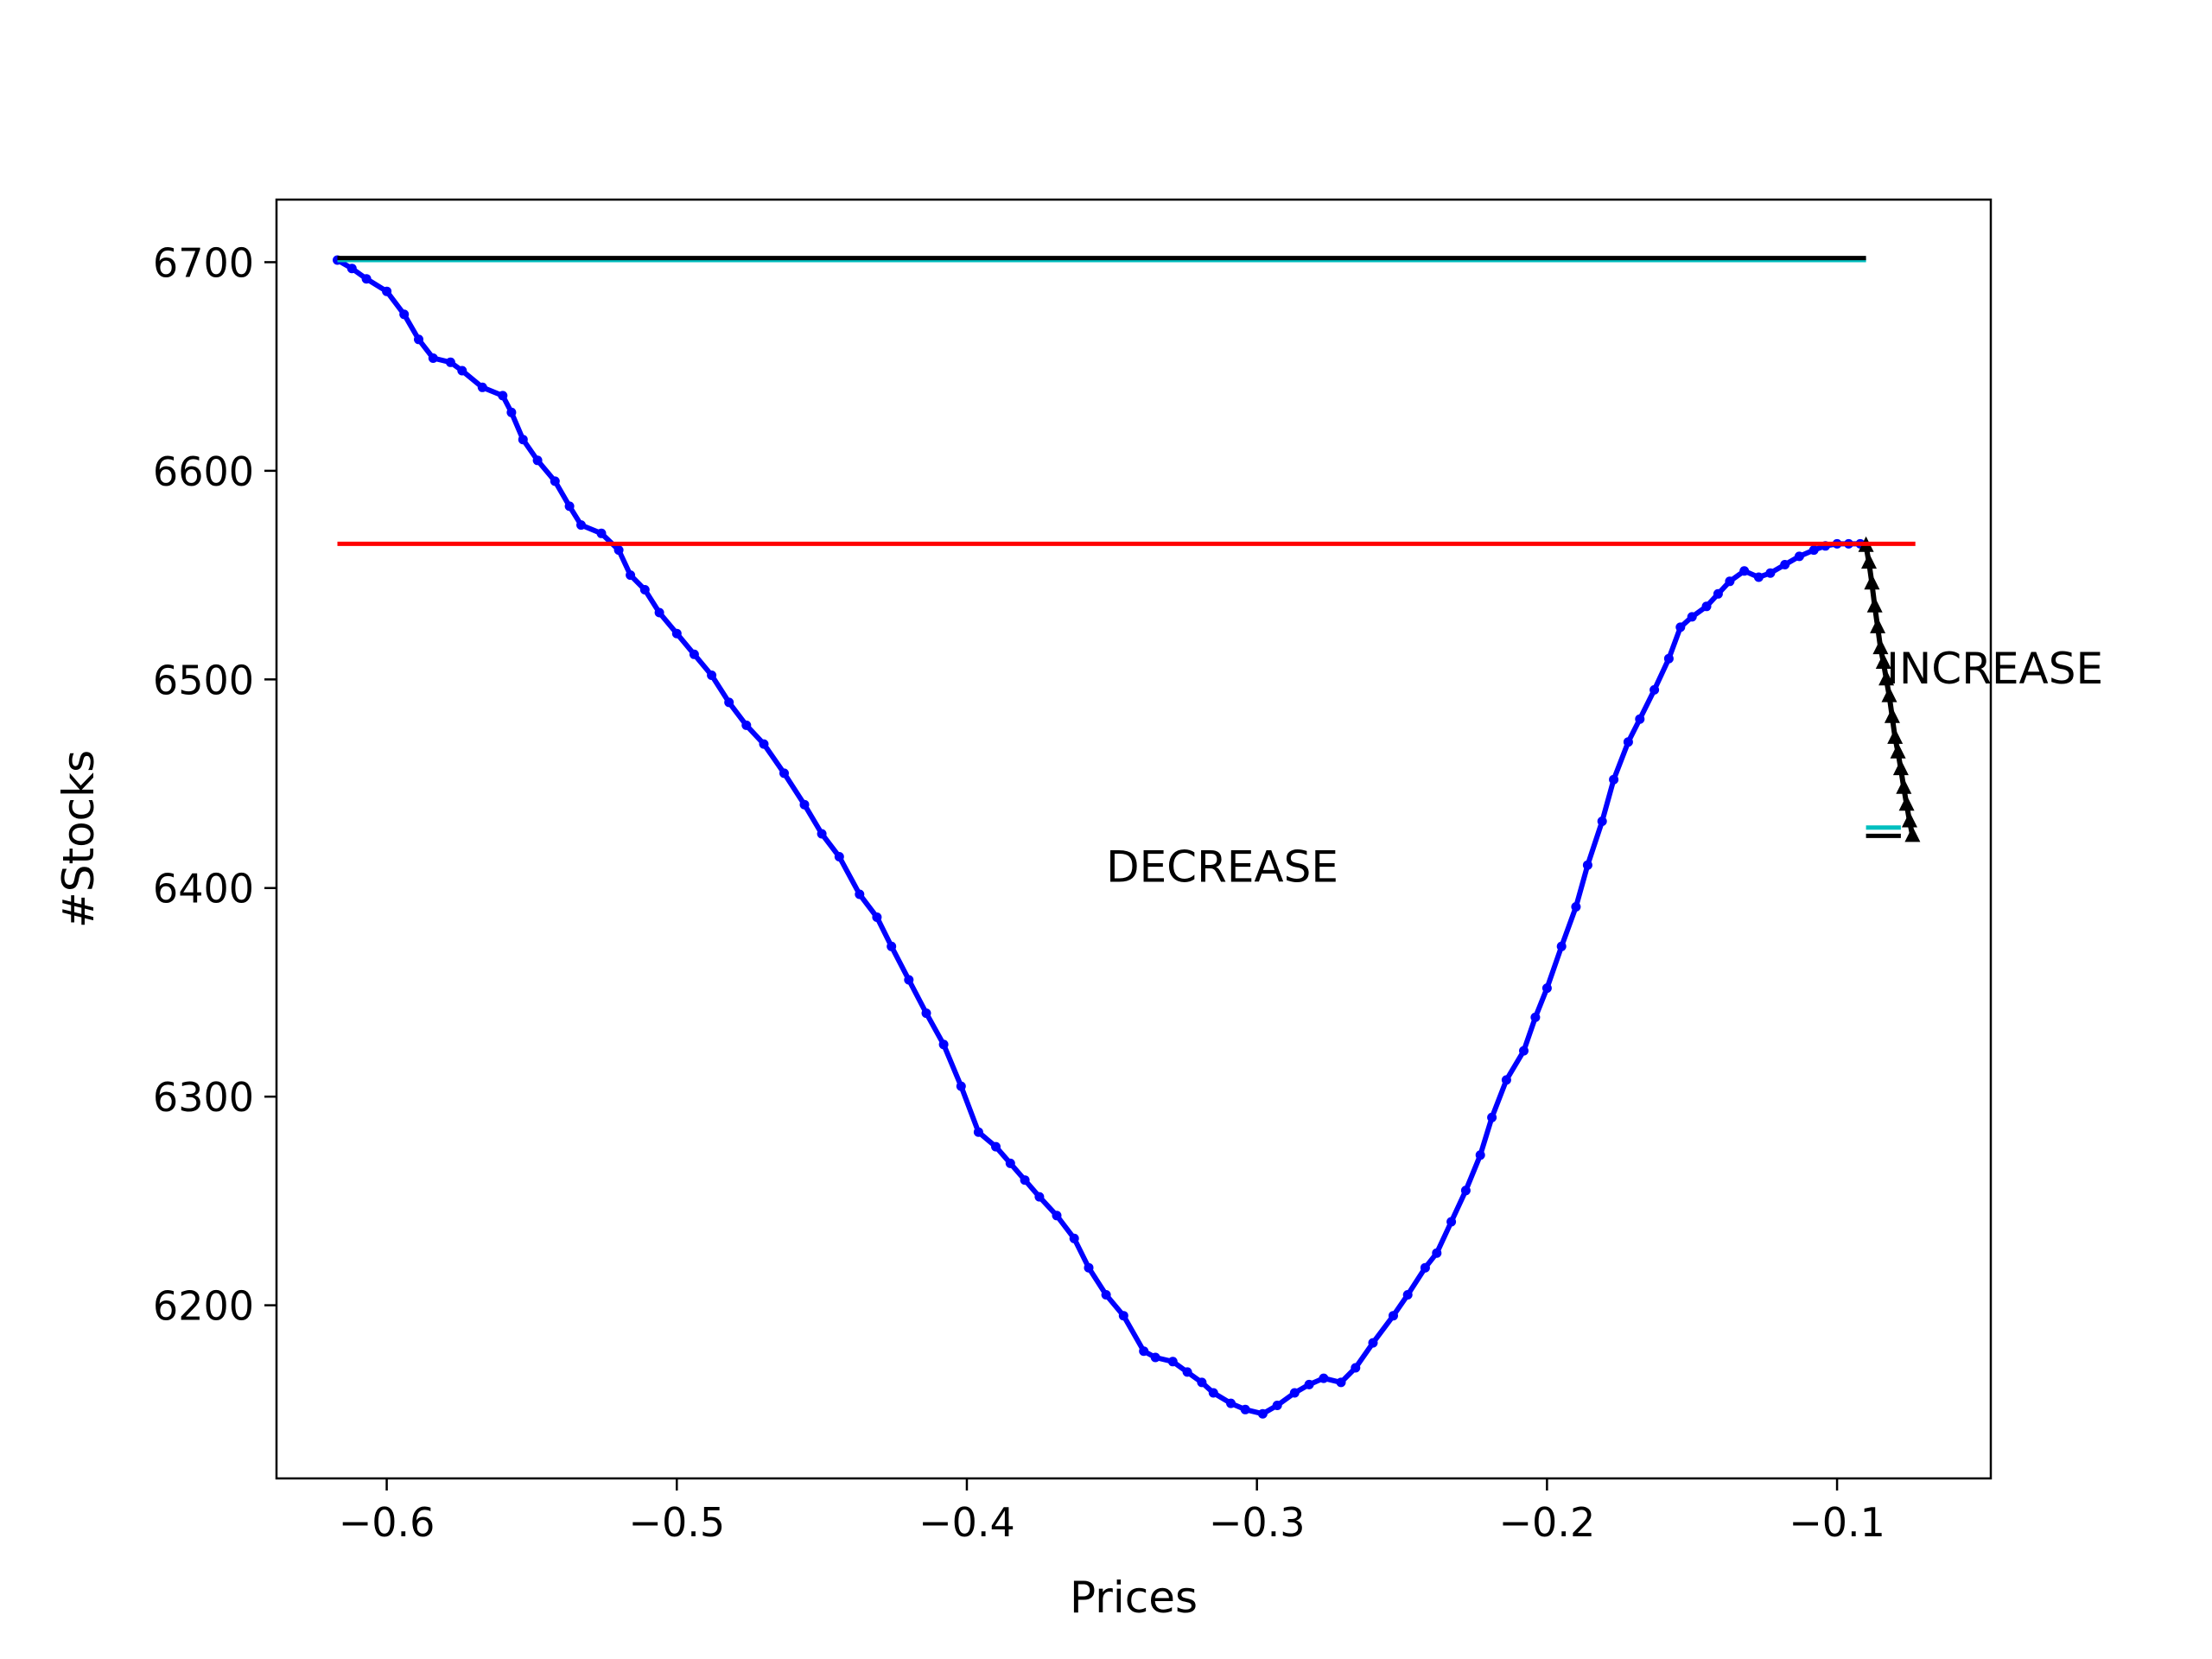  What do you see at coordinates (214, 784) in the screenshot?
I see `y-axis-ticks: 6200 6300 6400 6500 6600 6700` at bounding box center [214, 784].